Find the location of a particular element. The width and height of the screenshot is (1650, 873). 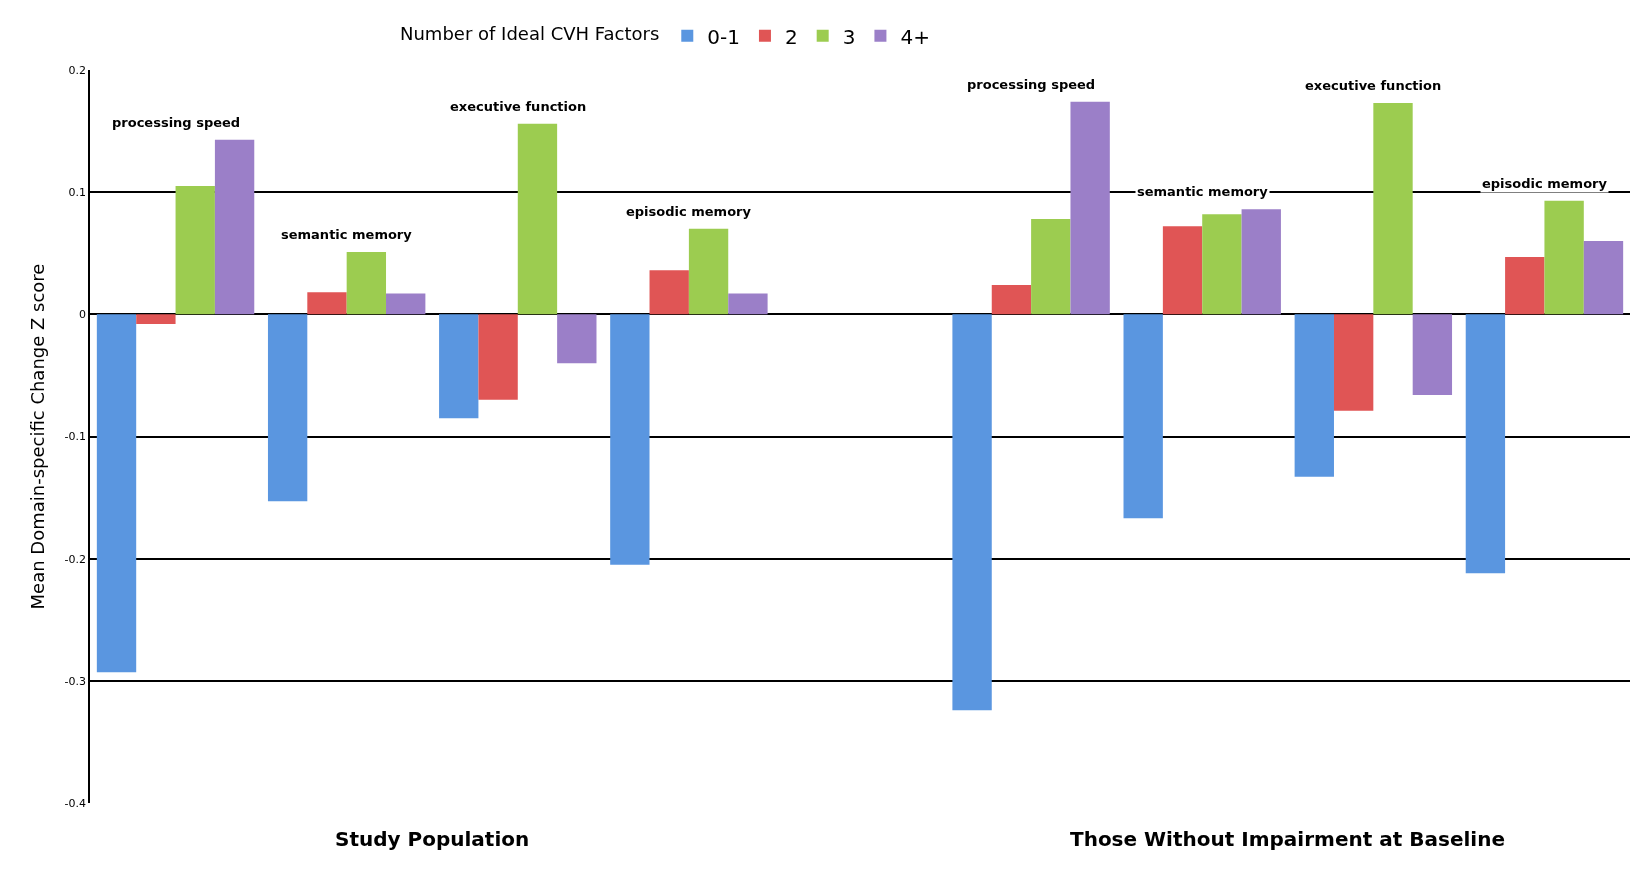

y-tick-label: -0.1 is located at coordinates (75, 437).